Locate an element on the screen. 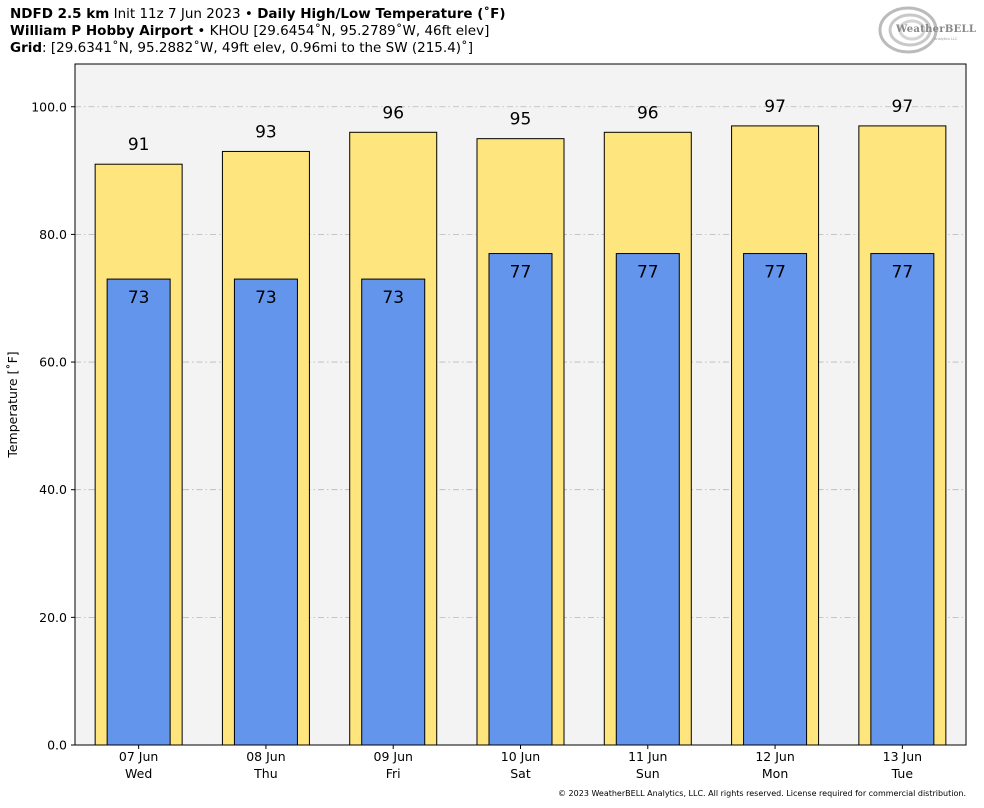  logo-subtext: Analytics LLC is located at coordinates (946, 39).